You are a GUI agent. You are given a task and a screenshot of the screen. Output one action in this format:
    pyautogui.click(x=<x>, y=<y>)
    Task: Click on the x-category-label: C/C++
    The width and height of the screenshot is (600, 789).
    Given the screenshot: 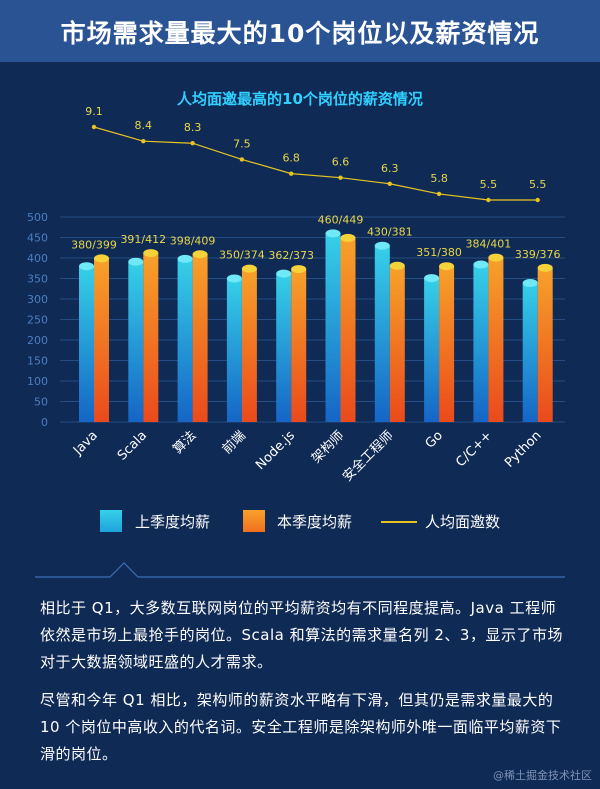 What is the action you would take?
    pyautogui.click(x=474, y=449)
    